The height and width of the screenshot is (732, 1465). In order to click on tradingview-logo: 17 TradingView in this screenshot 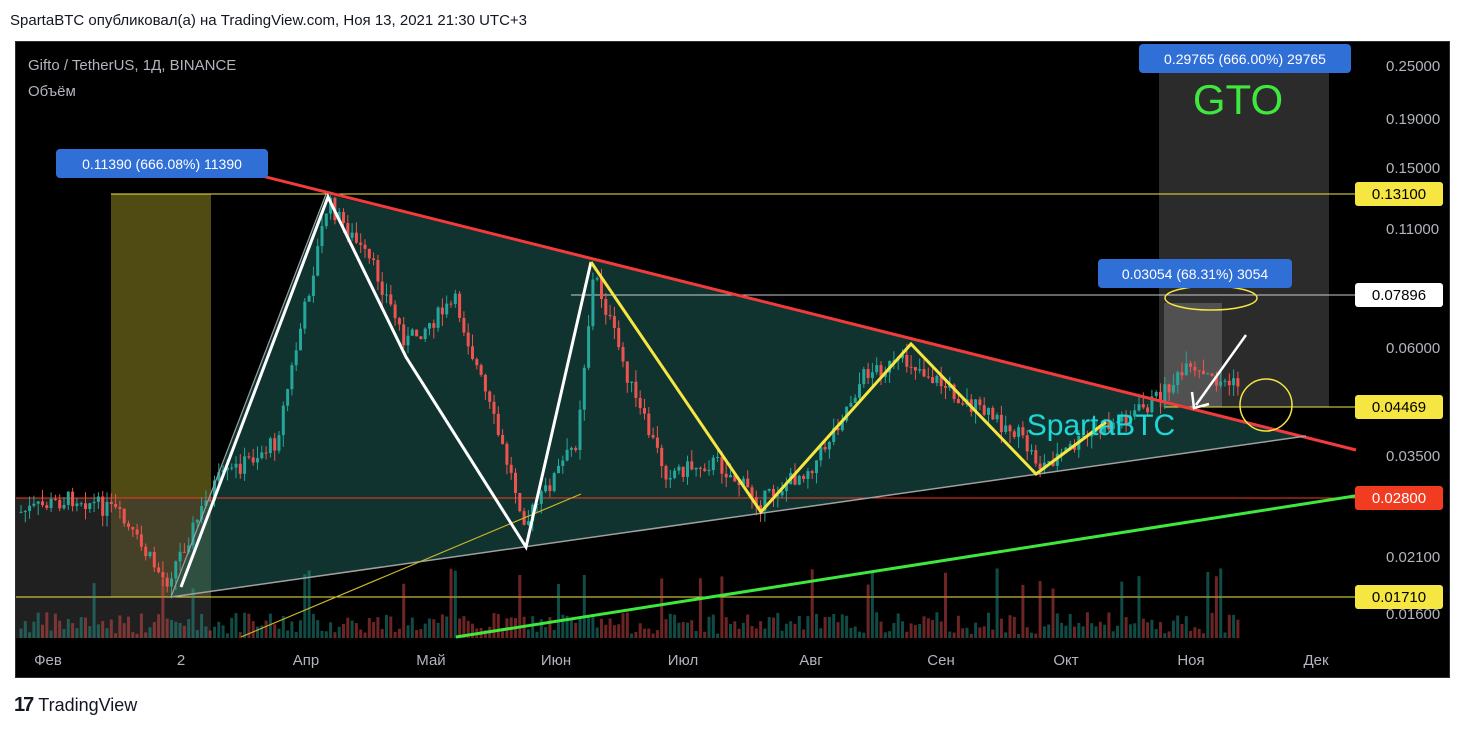, I will do `click(75, 705)`.